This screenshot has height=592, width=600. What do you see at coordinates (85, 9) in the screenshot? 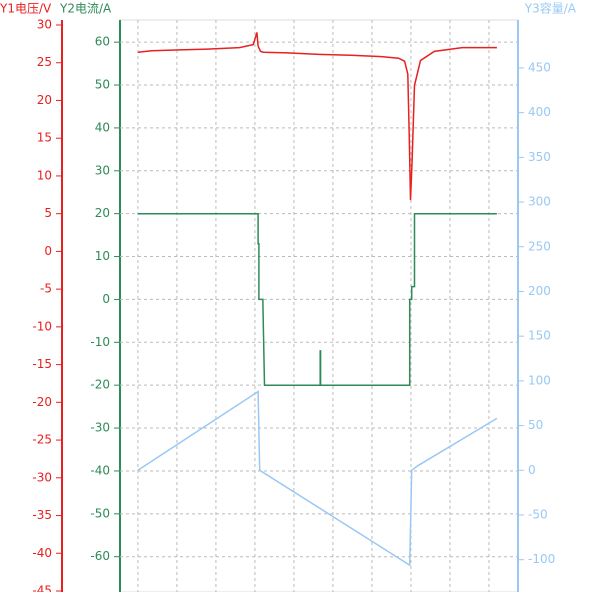
I see `y2-title: Y2电流/A` at bounding box center [85, 9].